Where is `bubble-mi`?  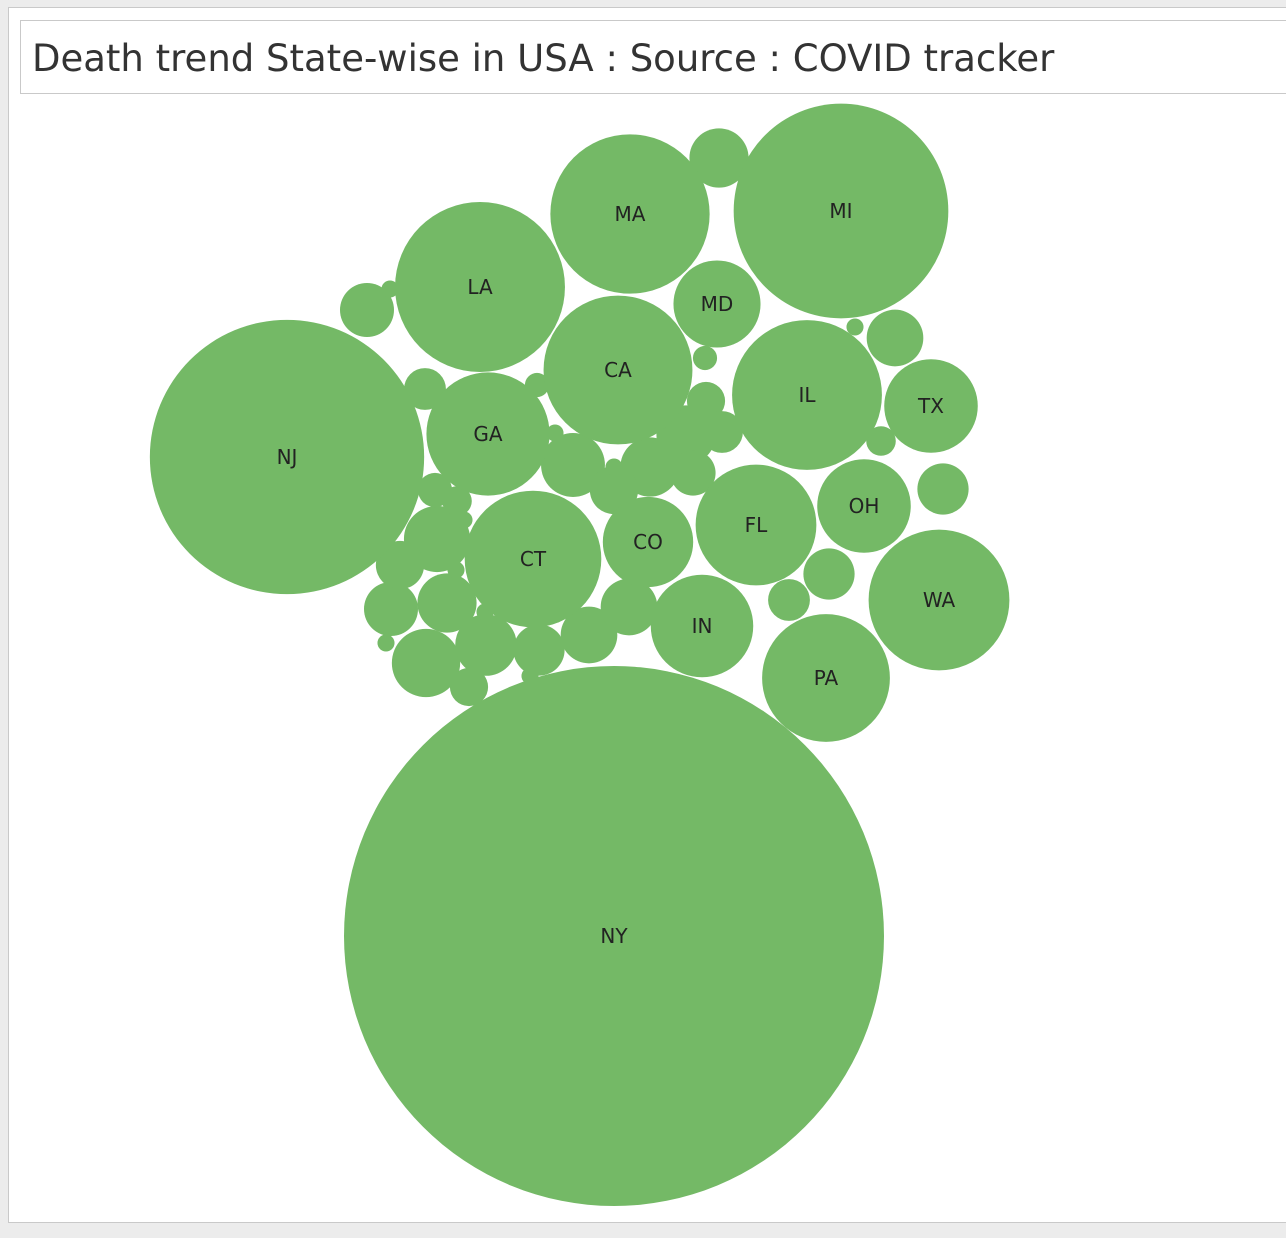
bubble-mi is located at coordinates (841, 211).